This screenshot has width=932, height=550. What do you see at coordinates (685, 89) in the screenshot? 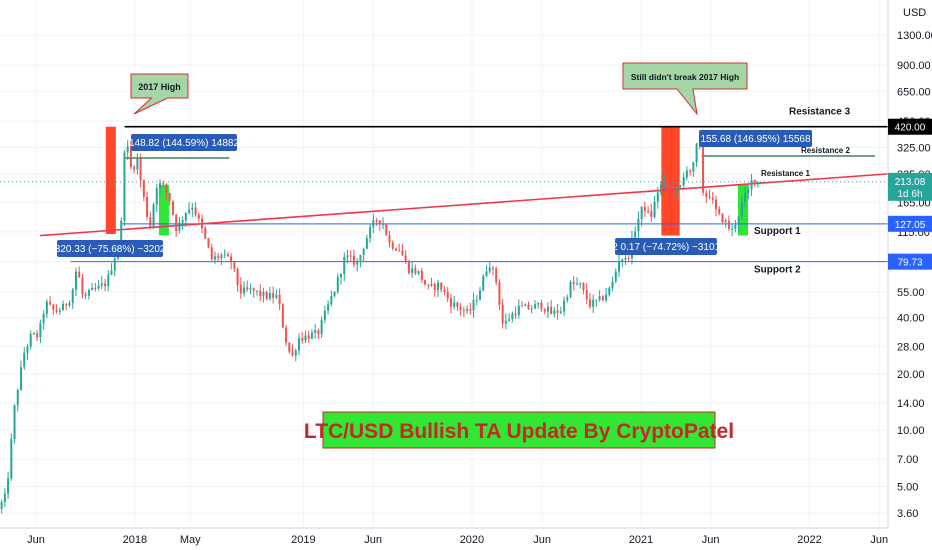
I see `callout-still-no-break-bubble` at bounding box center [685, 89].